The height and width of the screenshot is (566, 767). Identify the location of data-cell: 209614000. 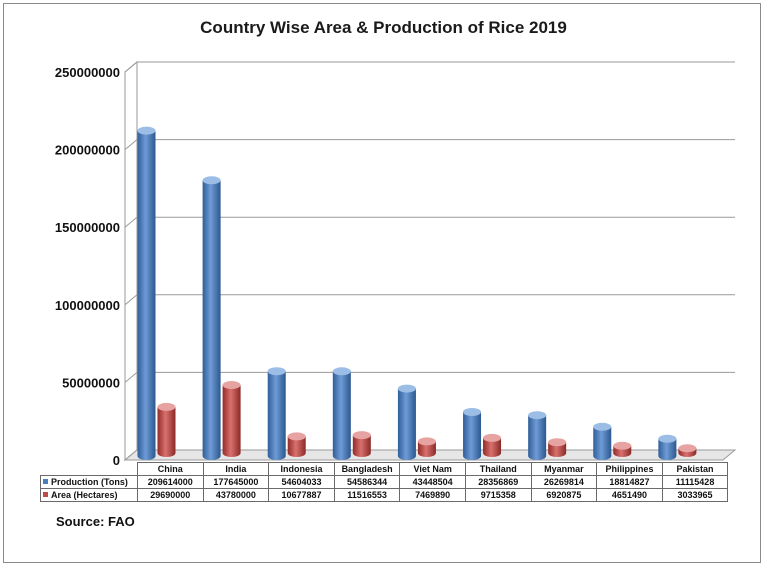
(170, 482).